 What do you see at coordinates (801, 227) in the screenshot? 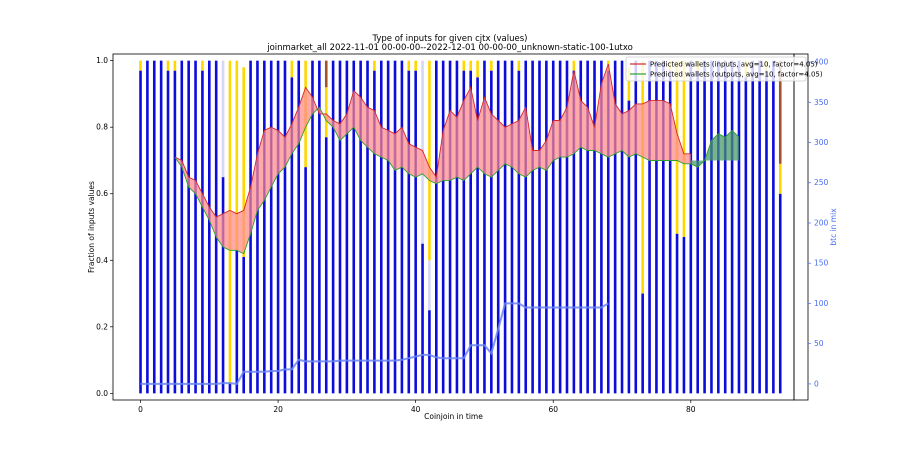
I see `right-axis-frame` at bounding box center [801, 227].